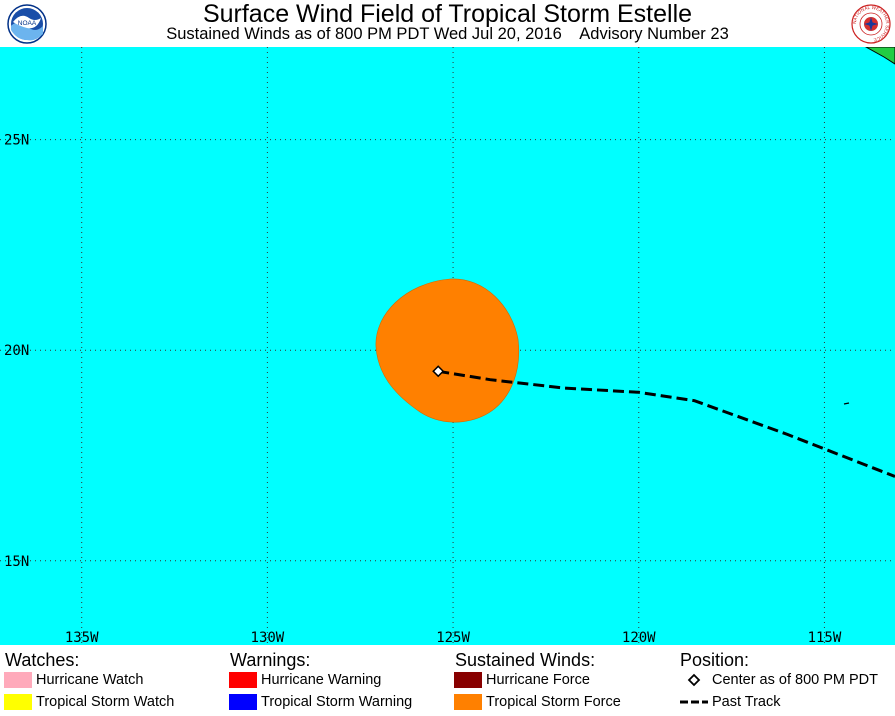  I want to click on tropical-storm-watch-swatch, so click(18, 702).